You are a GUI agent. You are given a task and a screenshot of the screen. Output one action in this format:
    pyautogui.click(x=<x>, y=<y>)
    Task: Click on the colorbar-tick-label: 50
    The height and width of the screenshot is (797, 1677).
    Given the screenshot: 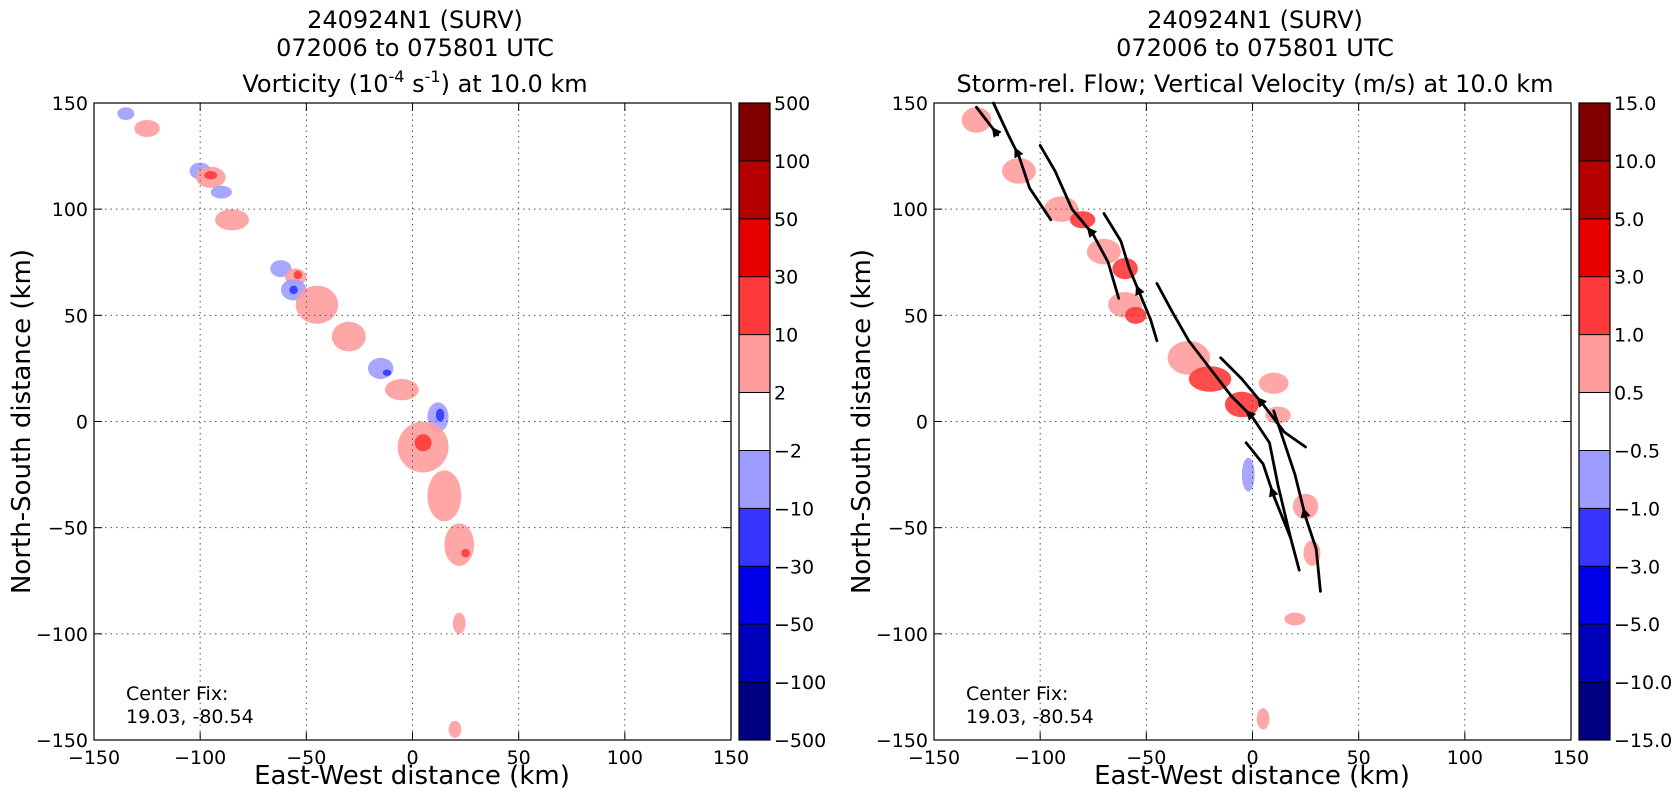 What is the action you would take?
    pyautogui.click(x=786, y=220)
    